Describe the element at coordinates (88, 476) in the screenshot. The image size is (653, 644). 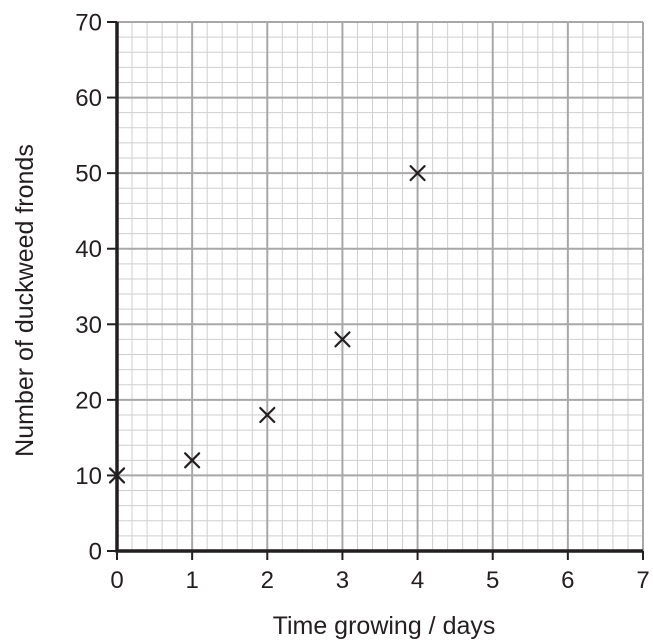
I see `y-tick-label: 10` at that location.